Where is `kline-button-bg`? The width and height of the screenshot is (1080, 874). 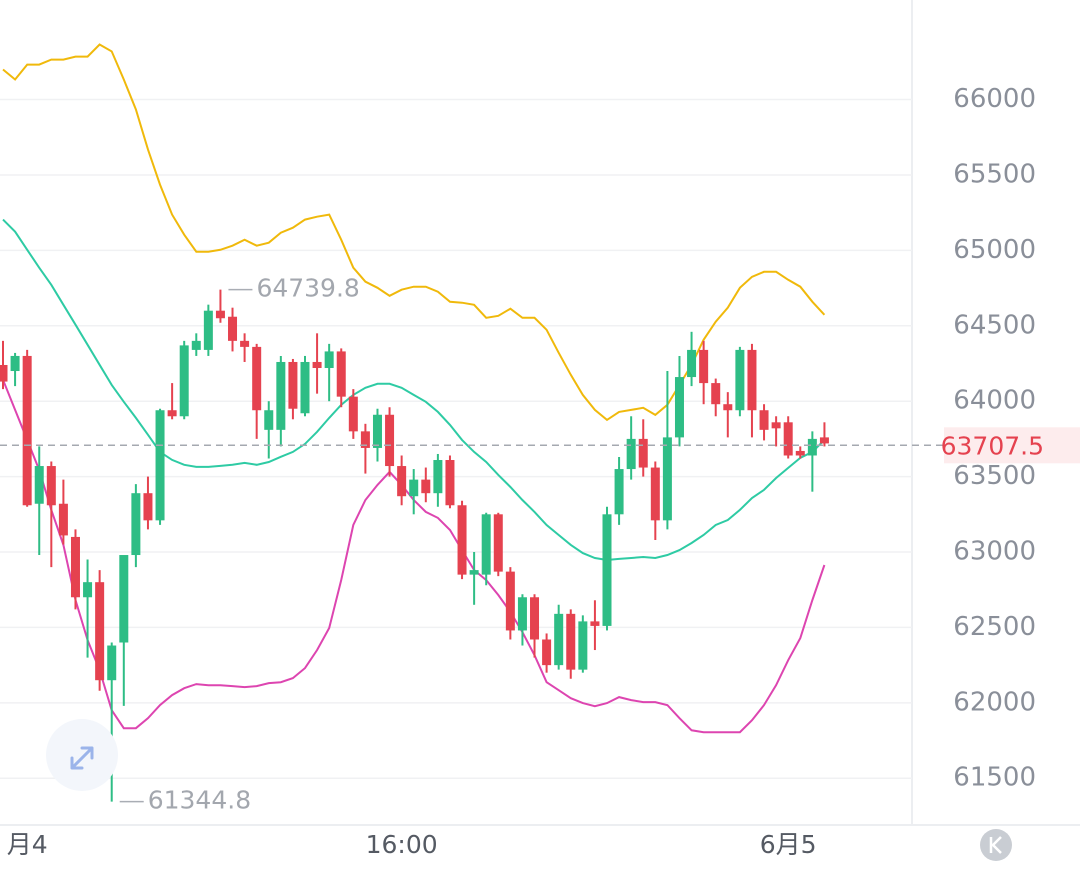
kline-button-bg is located at coordinates (996, 845).